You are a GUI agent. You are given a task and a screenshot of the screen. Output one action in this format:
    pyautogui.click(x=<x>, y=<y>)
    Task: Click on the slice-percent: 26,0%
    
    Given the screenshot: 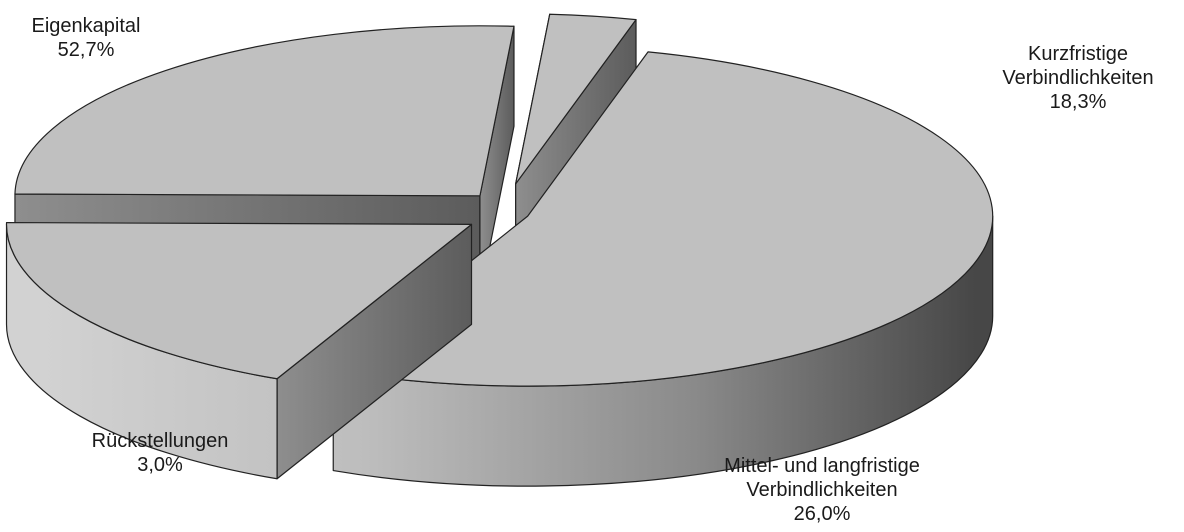 What is the action you would take?
    pyautogui.click(x=822, y=514)
    